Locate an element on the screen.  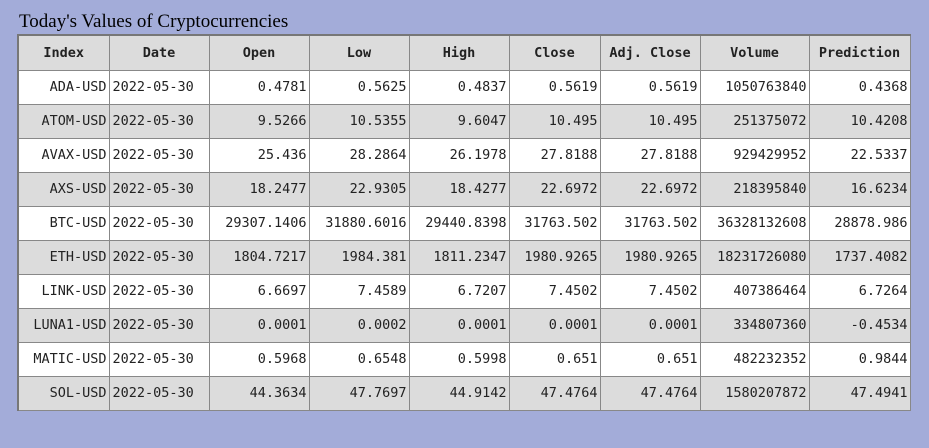
low-cell: 47.7697 is located at coordinates (359, 393).